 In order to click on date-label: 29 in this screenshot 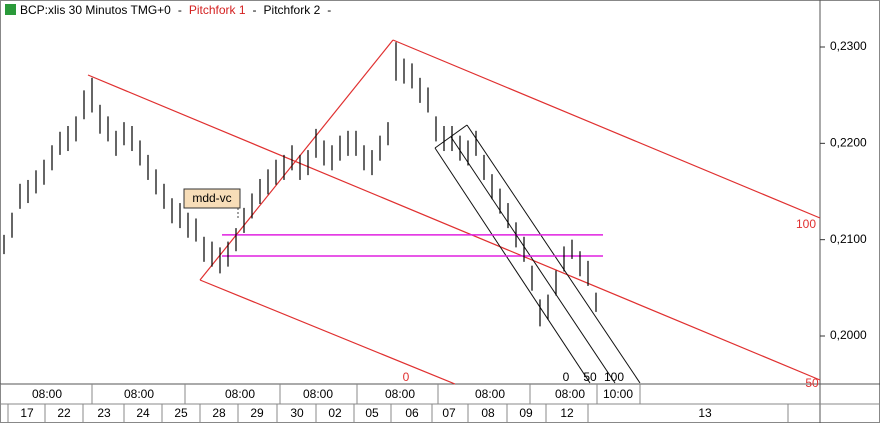, I will do `click(257, 413)`.